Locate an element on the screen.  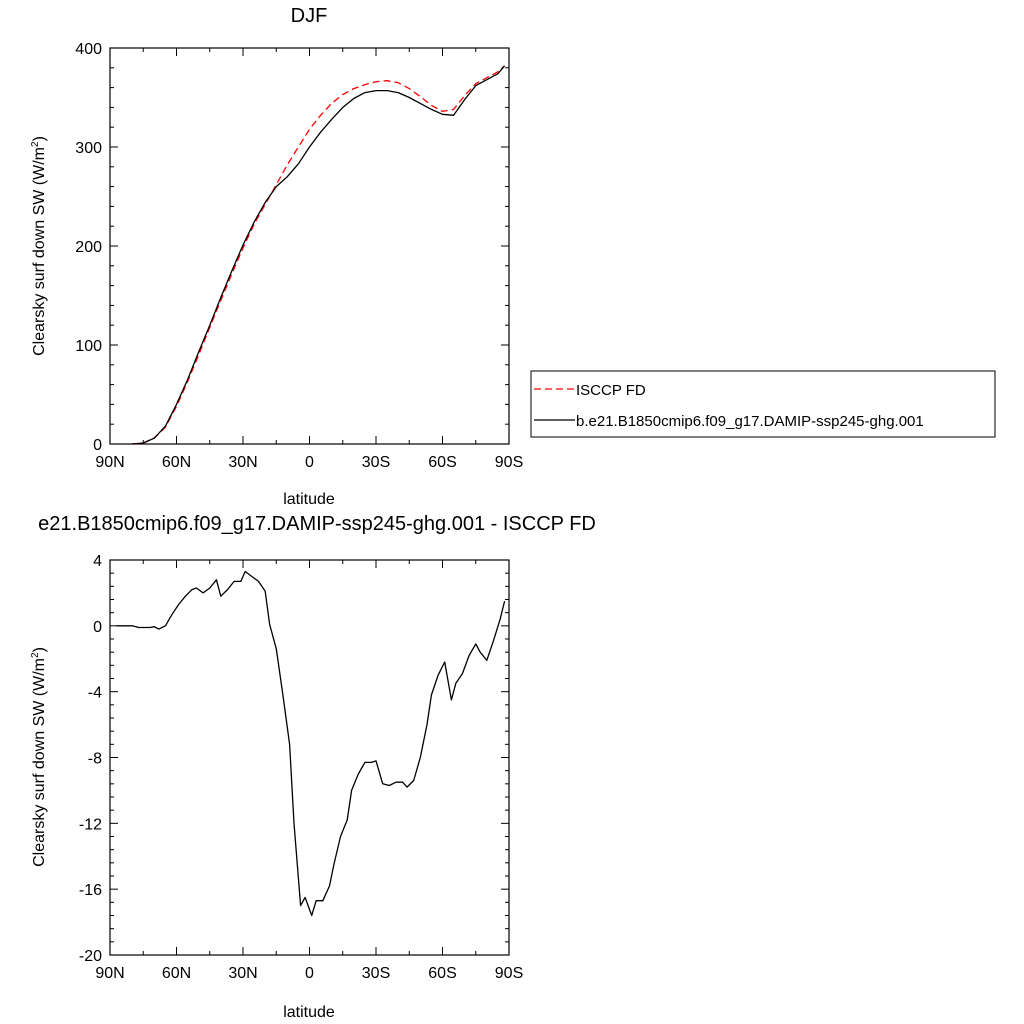
top-ytick-label: 400 is located at coordinates (88, 49).